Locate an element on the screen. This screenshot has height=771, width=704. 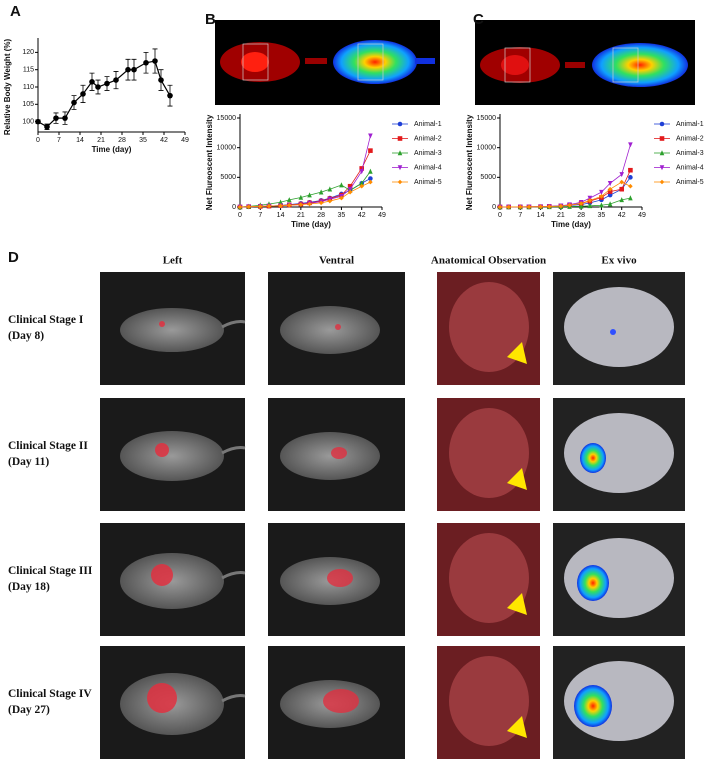
y-axis-label: Net Flureoscent Intensity is located at coordinates (209, 162).